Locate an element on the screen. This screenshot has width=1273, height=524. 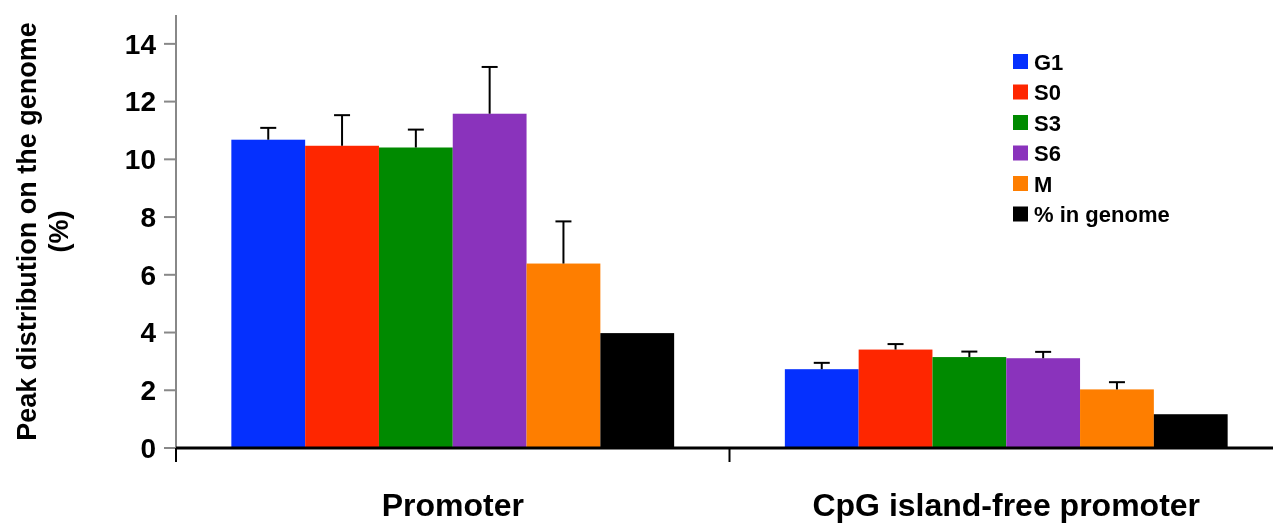
legend-label: M is located at coordinates (1043, 184).